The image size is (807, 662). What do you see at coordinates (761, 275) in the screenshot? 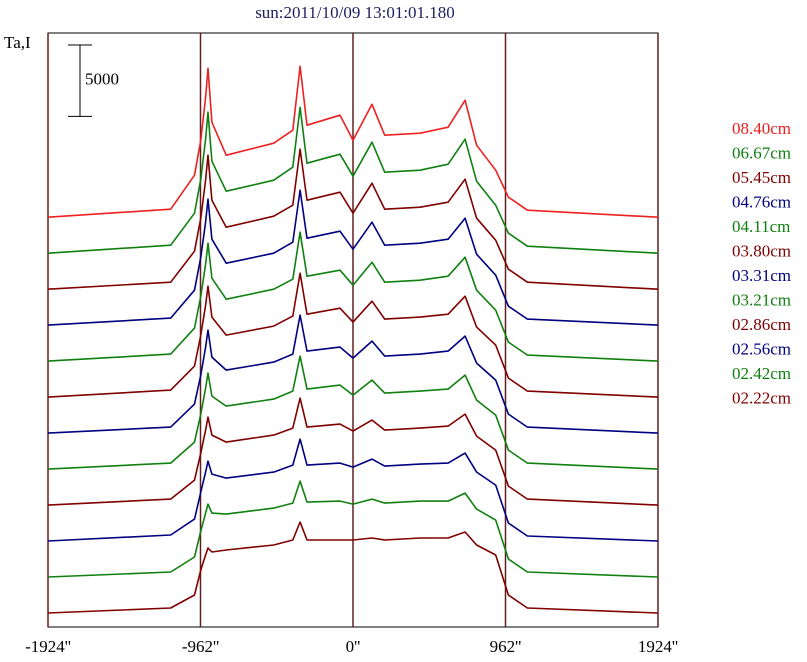
I see `legend-label: 03.31cm` at bounding box center [761, 275].